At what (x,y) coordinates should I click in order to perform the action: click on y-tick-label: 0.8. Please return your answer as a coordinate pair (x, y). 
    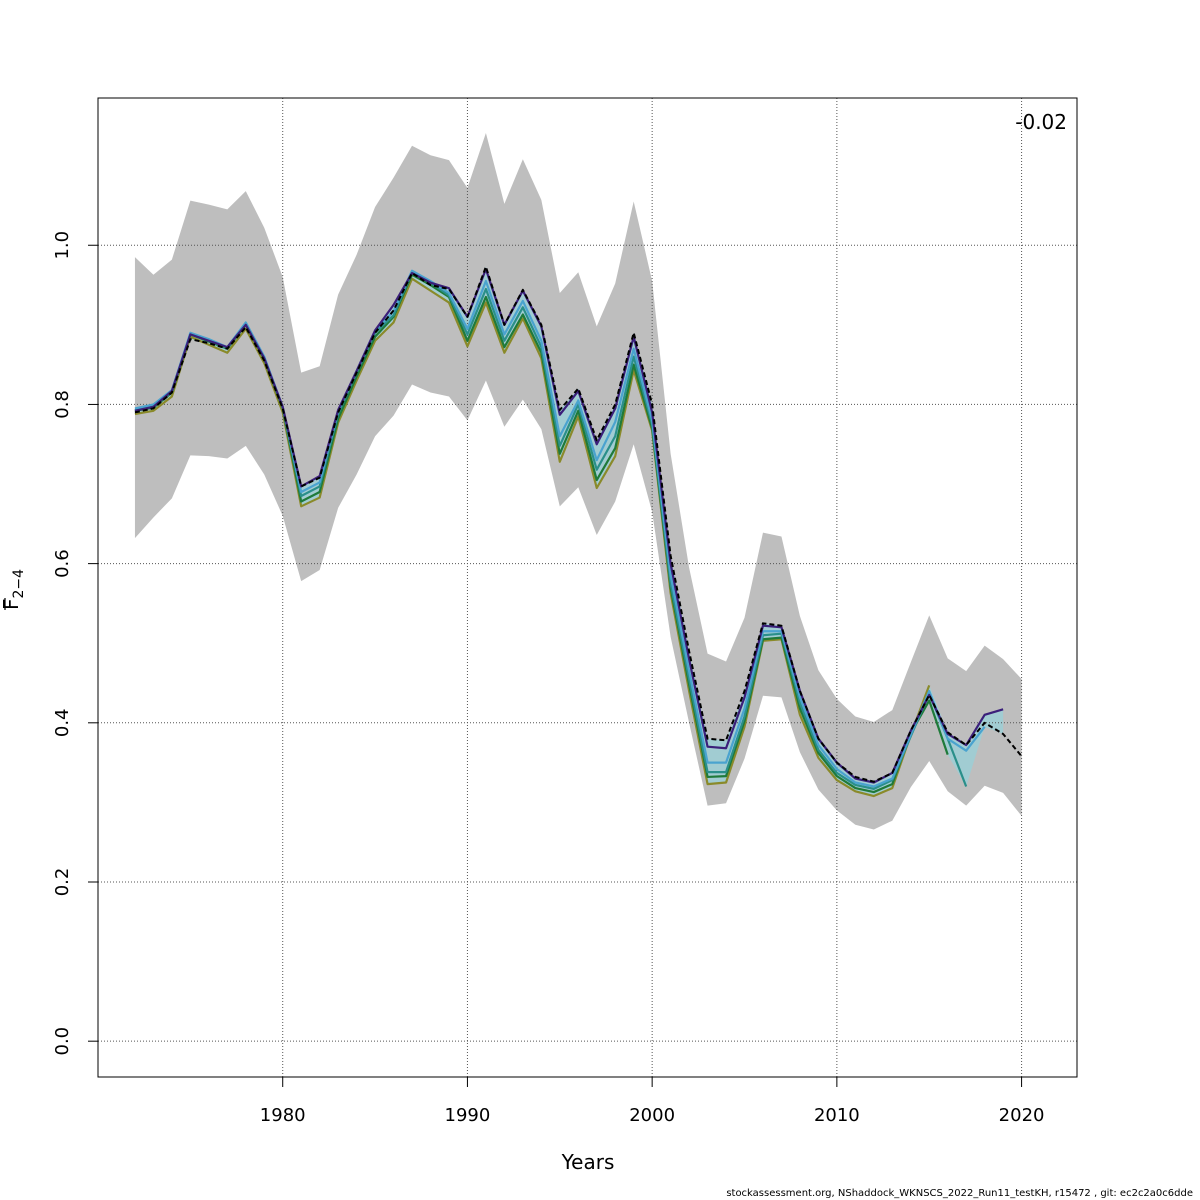
    Looking at the image, I should click on (62, 404).